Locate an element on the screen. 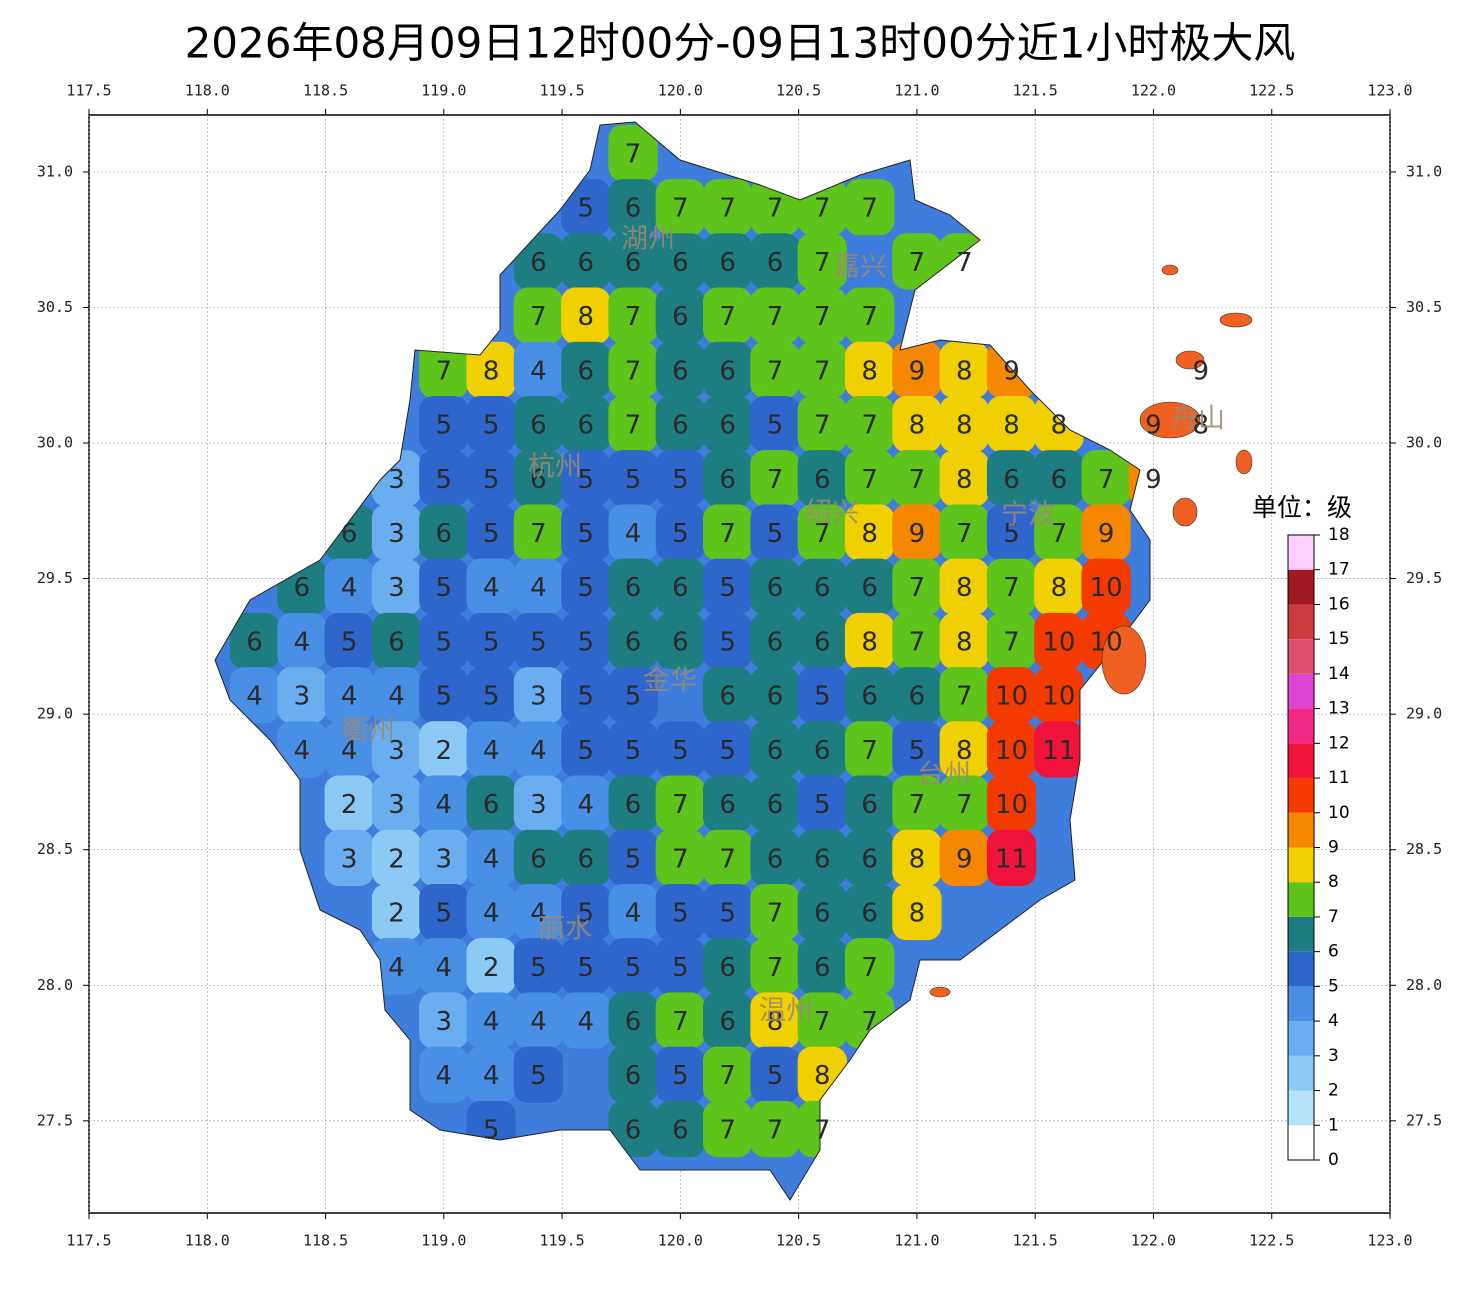  x-tick-label: 118.0 is located at coordinates (207, 1241).